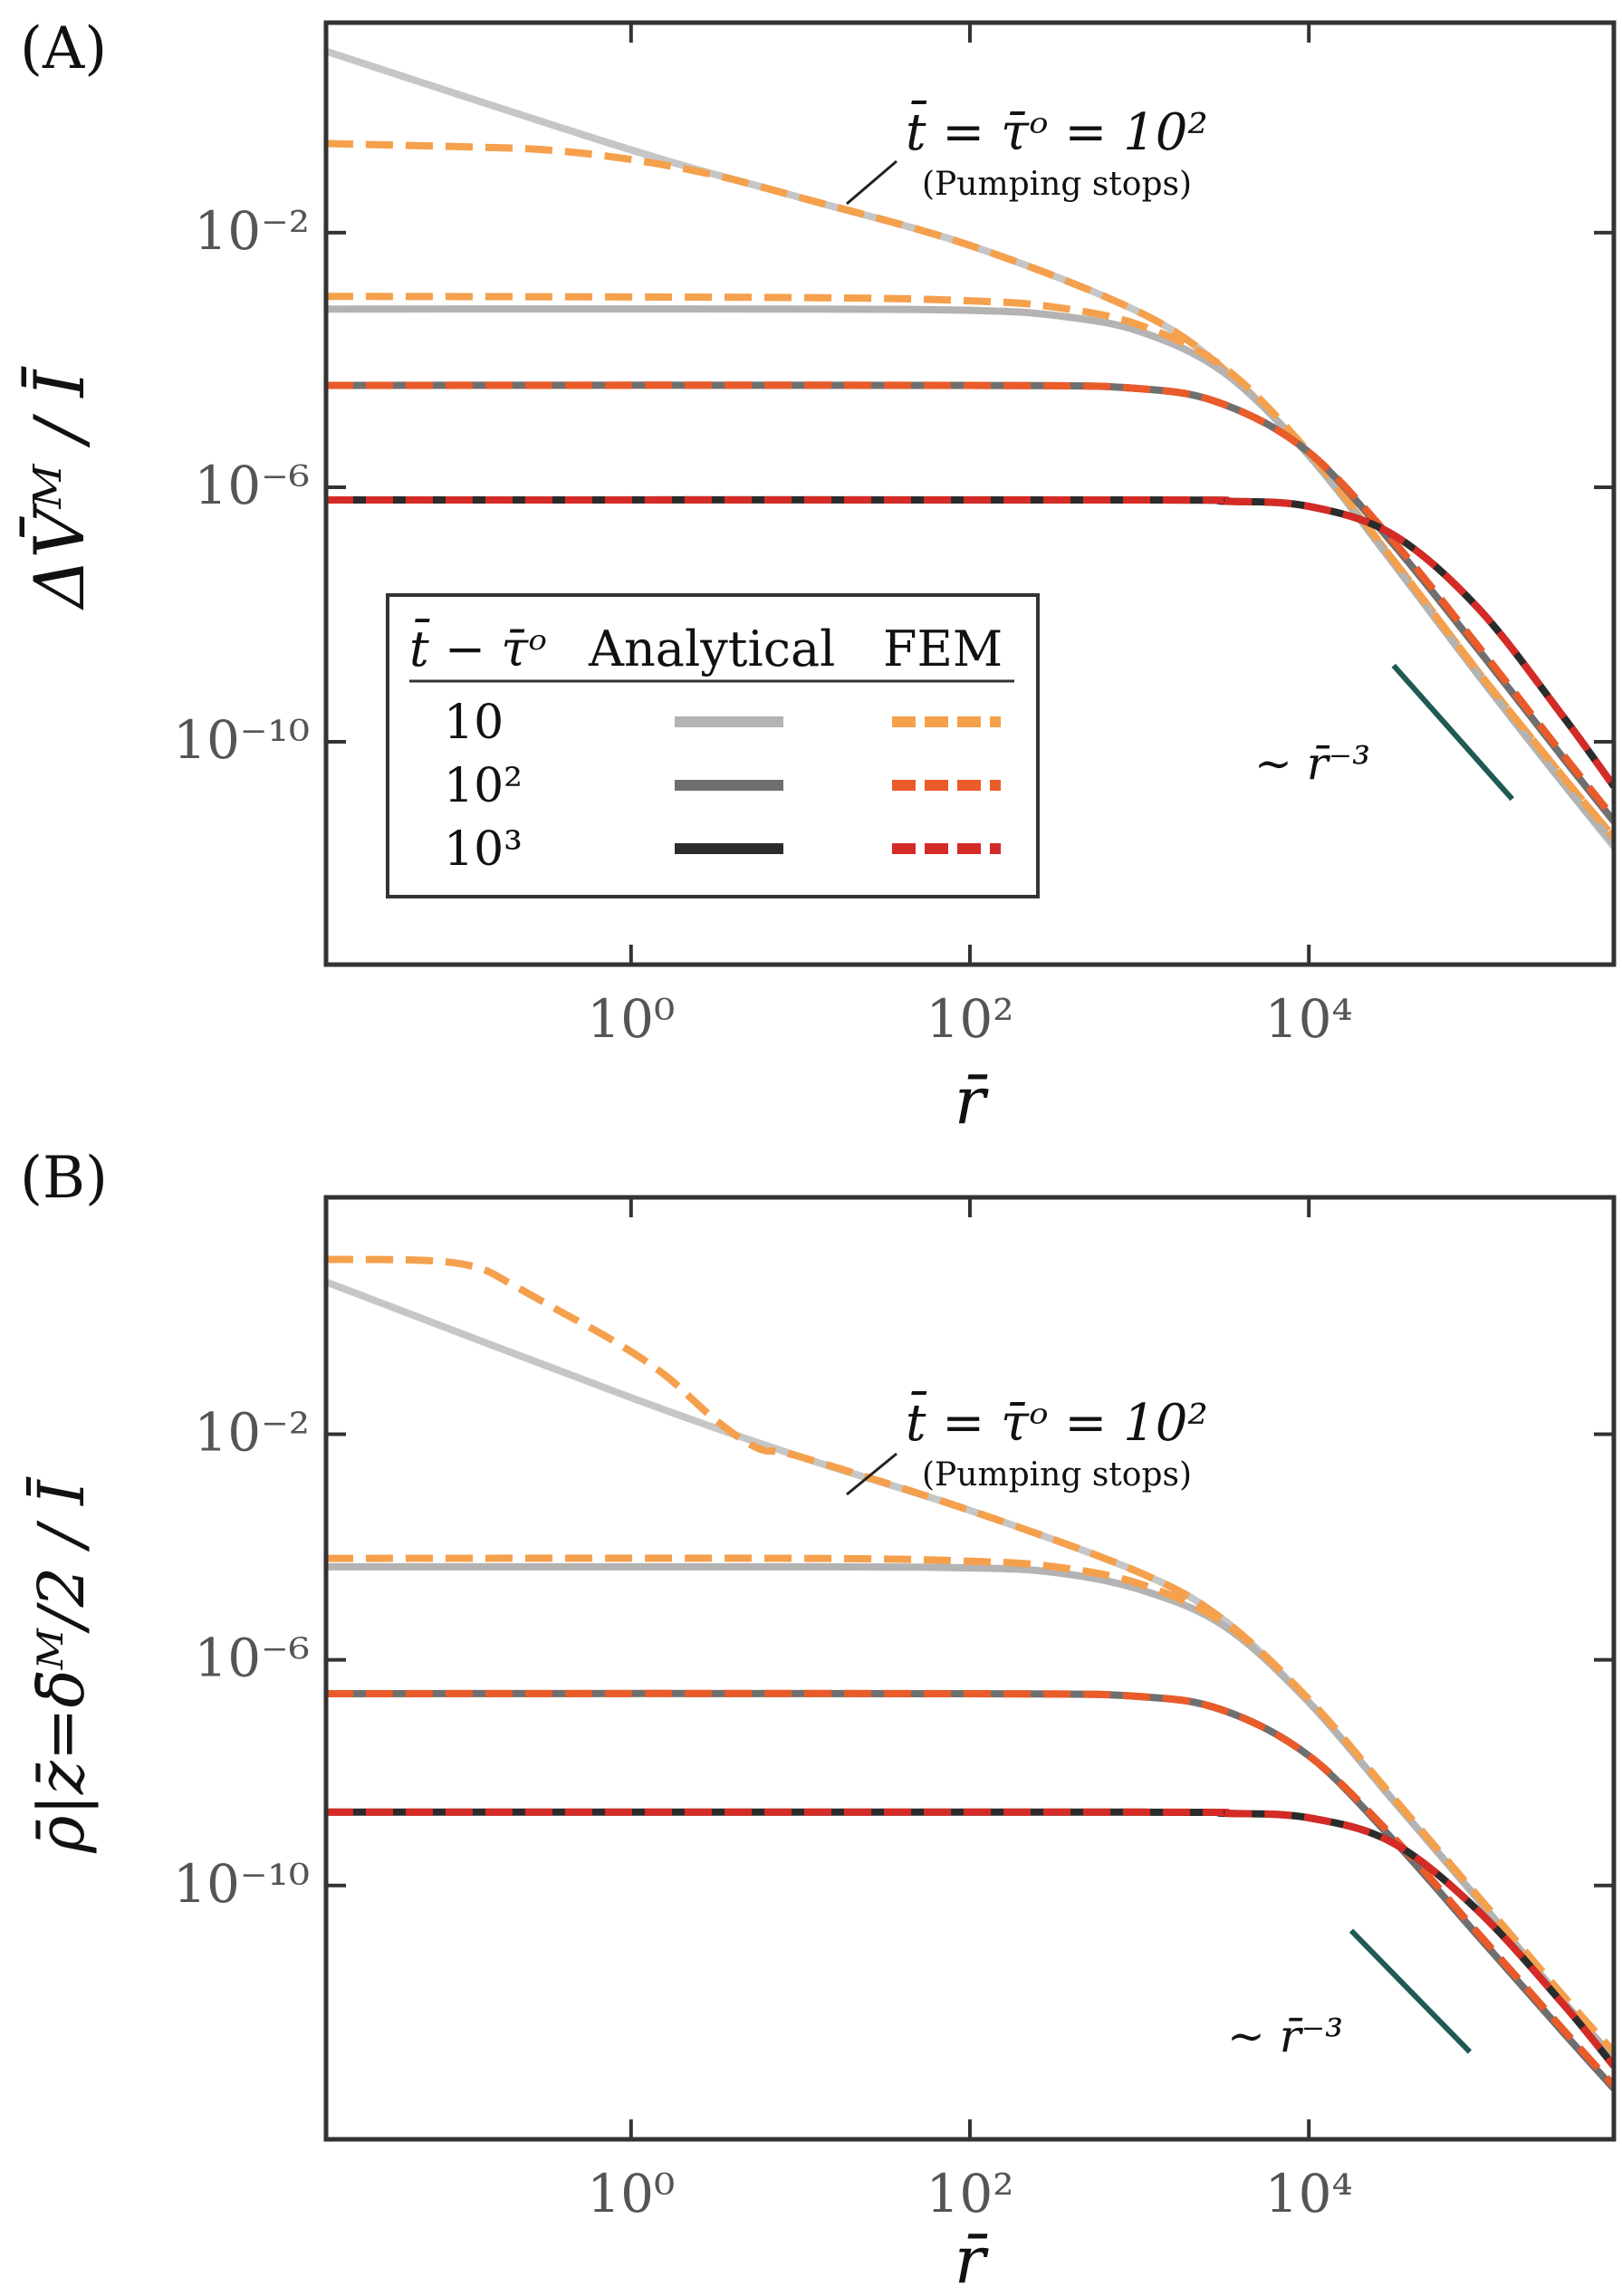 This screenshot has width=1622, height=2296. I want to click on legend-header-time: t̄ − τ̄ᵒ, so click(478, 647).